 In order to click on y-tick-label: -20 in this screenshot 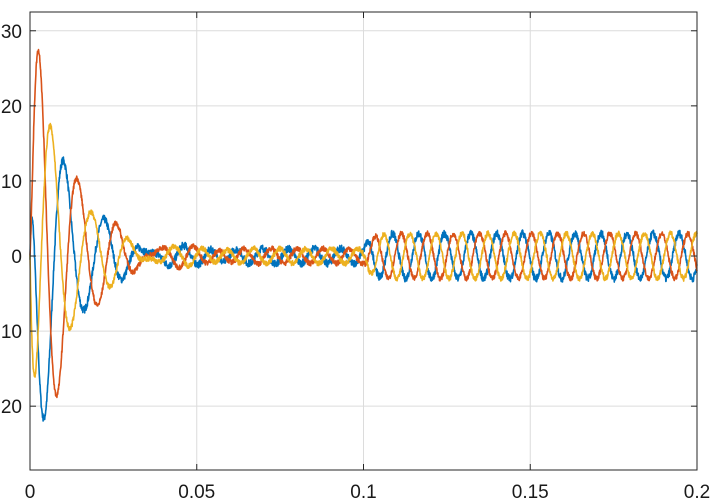, I will do `click(11, 407)`.